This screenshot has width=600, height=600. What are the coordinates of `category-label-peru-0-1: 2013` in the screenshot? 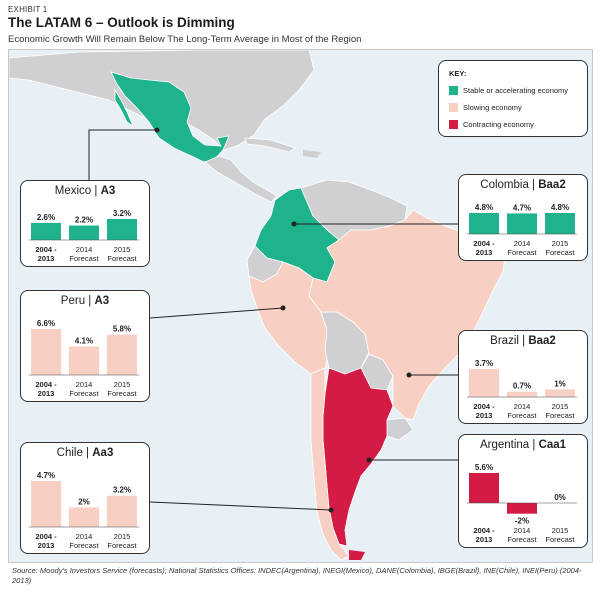 It's located at (46, 393).